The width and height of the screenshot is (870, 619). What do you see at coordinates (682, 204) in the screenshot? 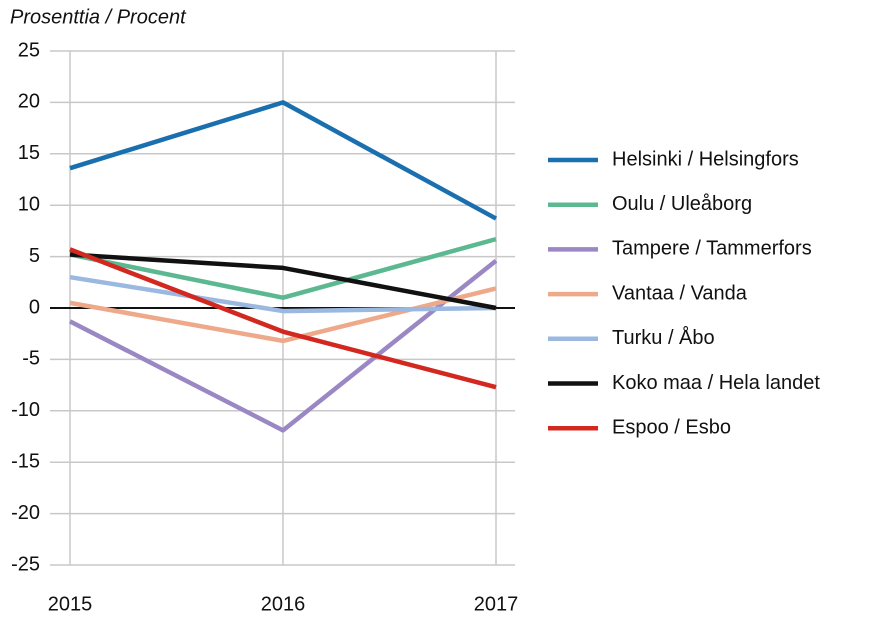
I see `legend-label: Oulu / Uleåborg` at bounding box center [682, 204].